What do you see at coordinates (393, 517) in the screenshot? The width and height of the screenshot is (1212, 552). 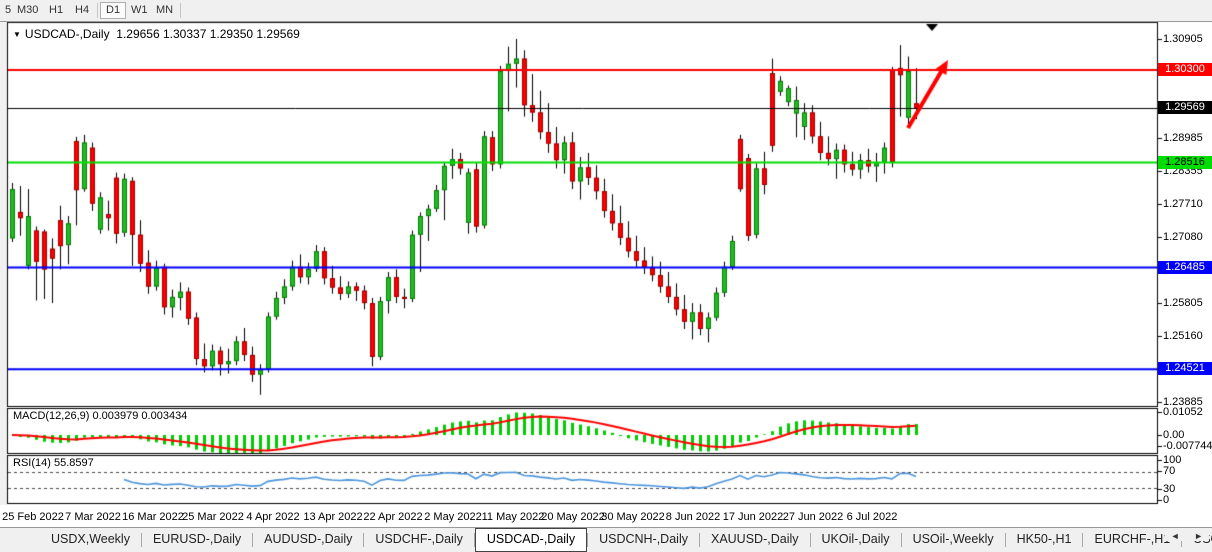 I see `date-tick-label: 22 Apr 2022` at bounding box center [393, 517].